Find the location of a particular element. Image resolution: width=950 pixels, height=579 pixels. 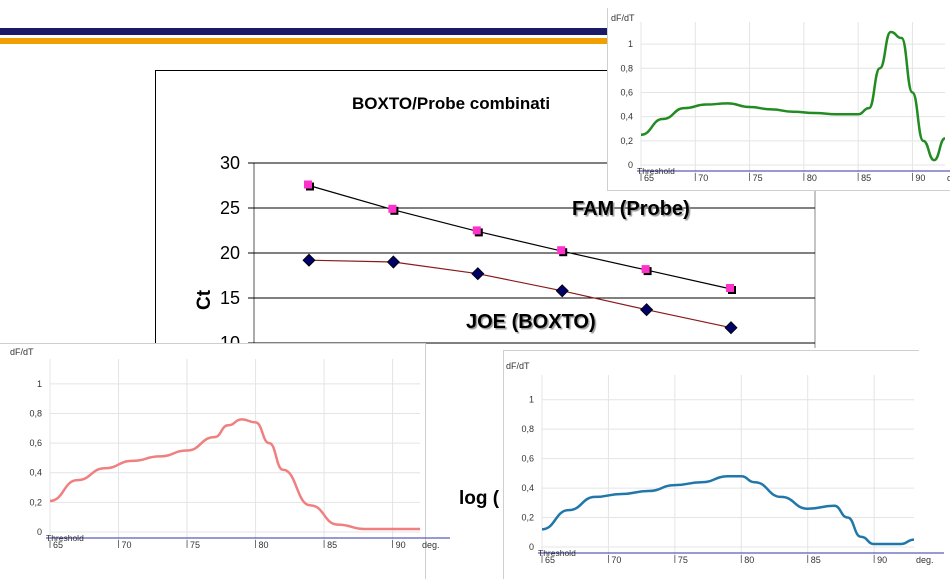

melt-green-x-tick-label: 65 is located at coordinates (649, 178).